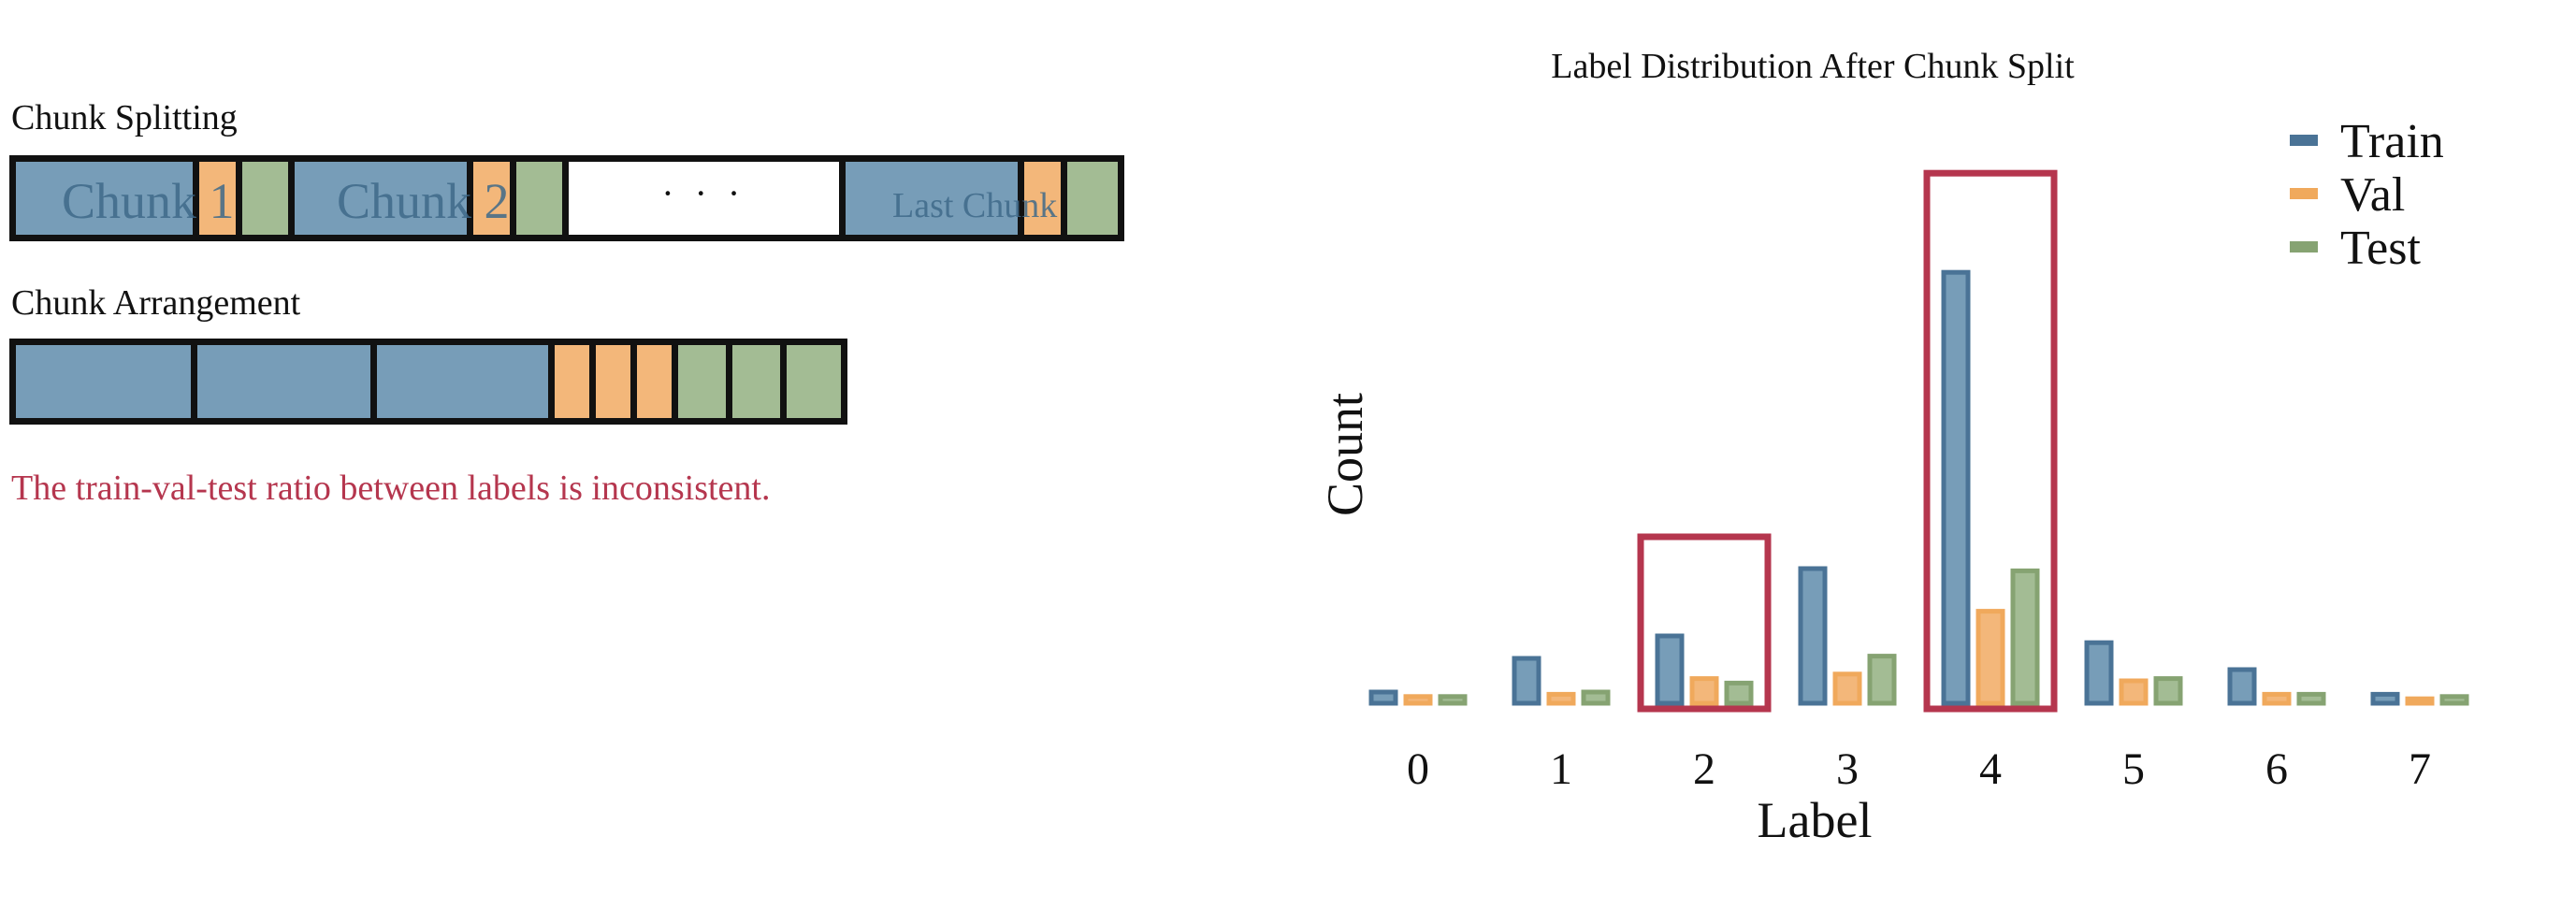 This screenshot has height=909, width=2576. What do you see at coordinates (268, 199) in the screenshot?
I see `chunk-1-test-segment` at bounding box center [268, 199].